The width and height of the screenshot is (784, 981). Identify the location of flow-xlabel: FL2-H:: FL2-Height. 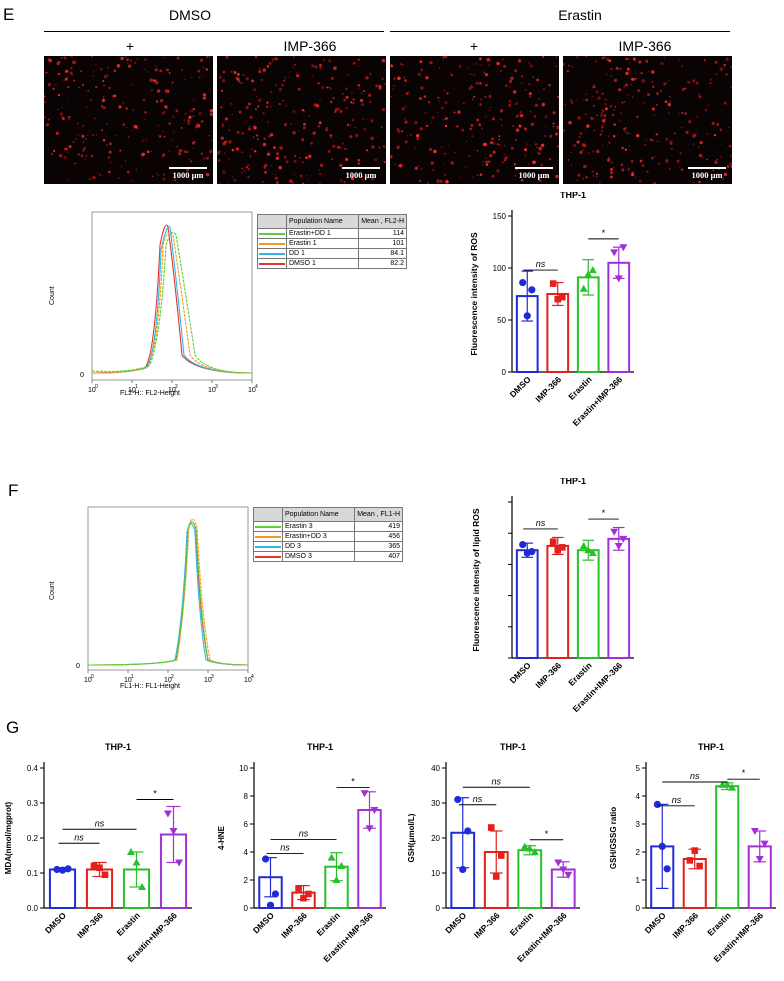
(150, 393).